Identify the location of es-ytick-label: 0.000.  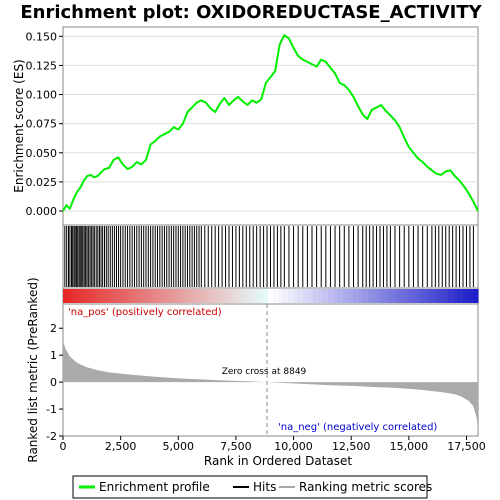
(42, 211).